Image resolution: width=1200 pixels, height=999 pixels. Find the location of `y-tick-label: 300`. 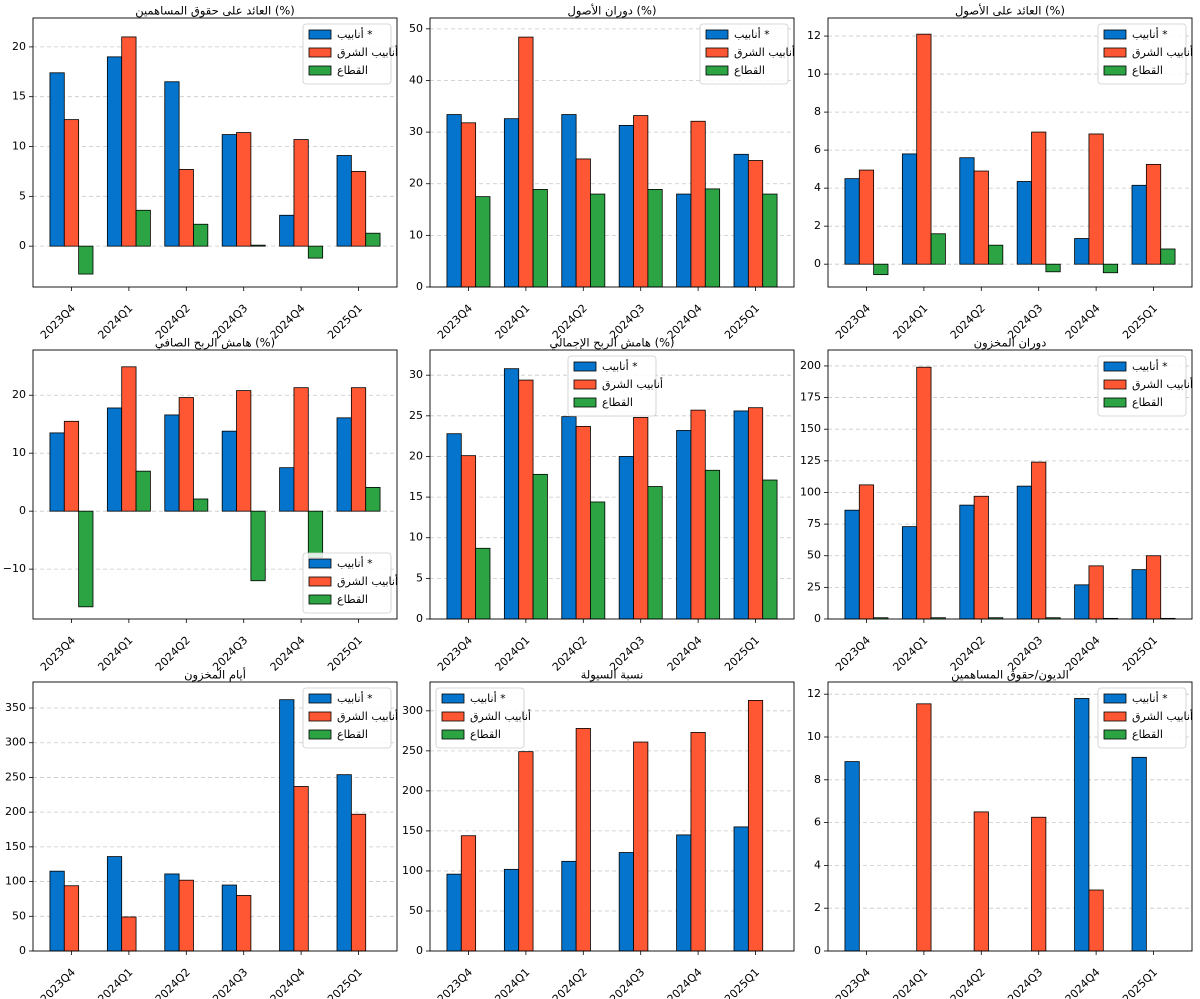

y-tick-label: 300 is located at coordinates (412, 710).